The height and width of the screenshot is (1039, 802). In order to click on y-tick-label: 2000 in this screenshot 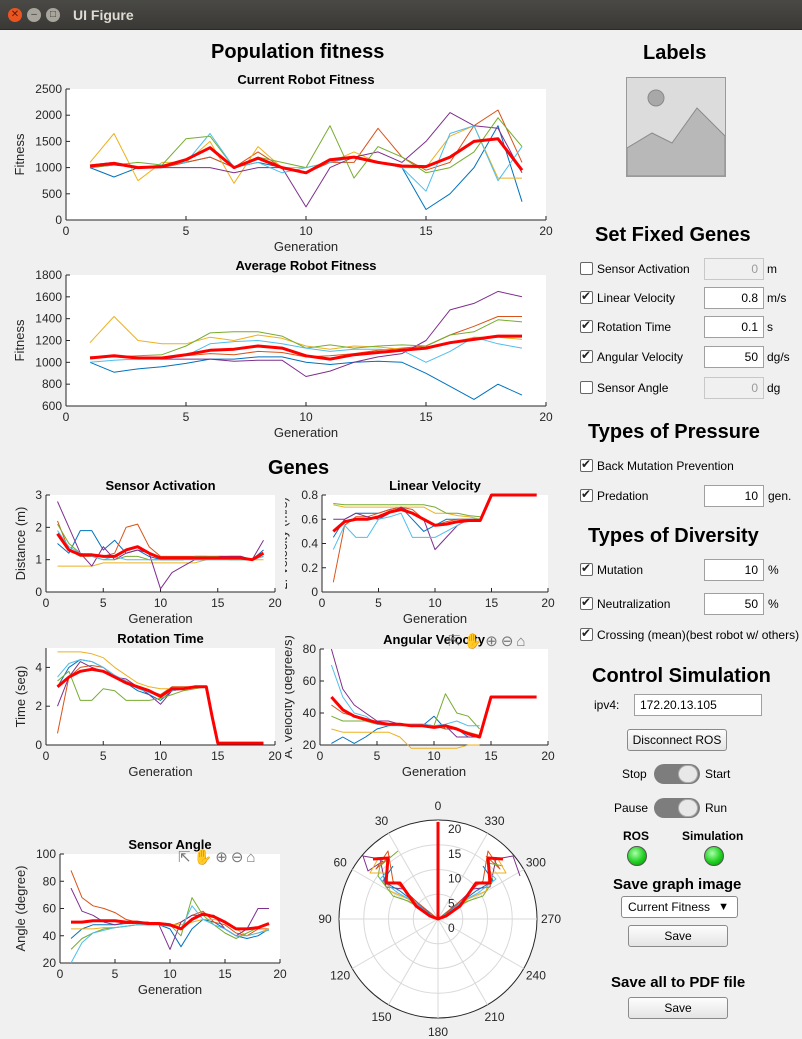, I will do `click(48, 115)`.